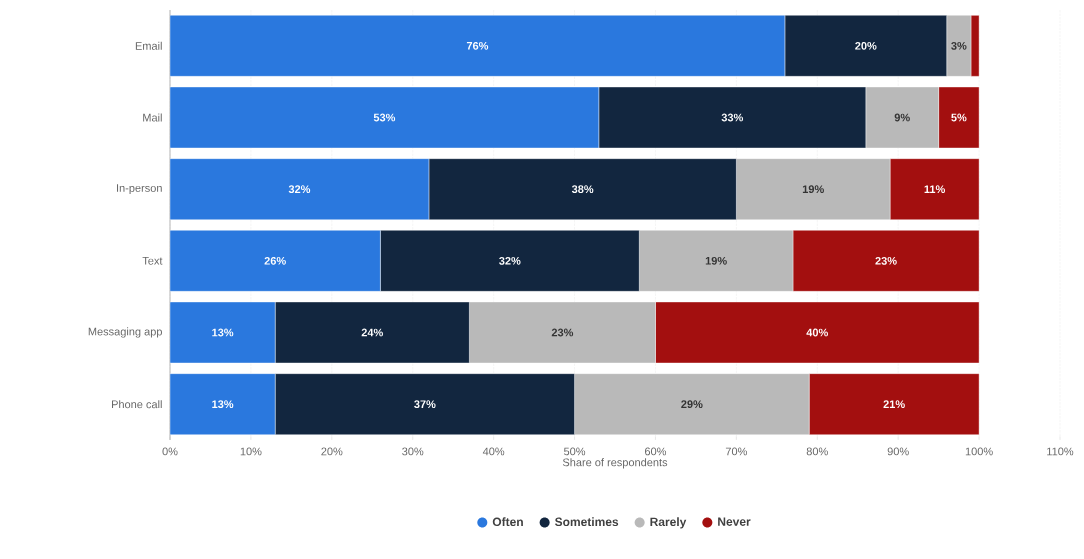 This screenshot has height=559, width=1084. What do you see at coordinates (894, 404) in the screenshot?
I see `data-label: 21%` at bounding box center [894, 404].